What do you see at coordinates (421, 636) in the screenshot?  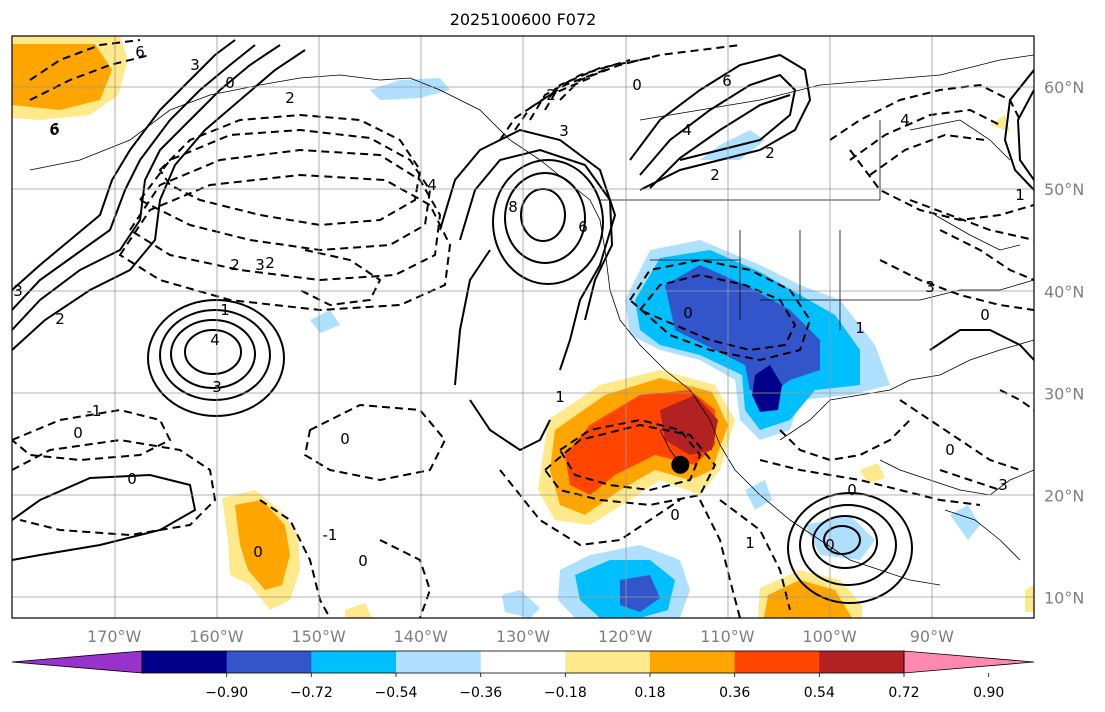 I see `lon-tick-label: 140°W` at bounding box center [421, 636].